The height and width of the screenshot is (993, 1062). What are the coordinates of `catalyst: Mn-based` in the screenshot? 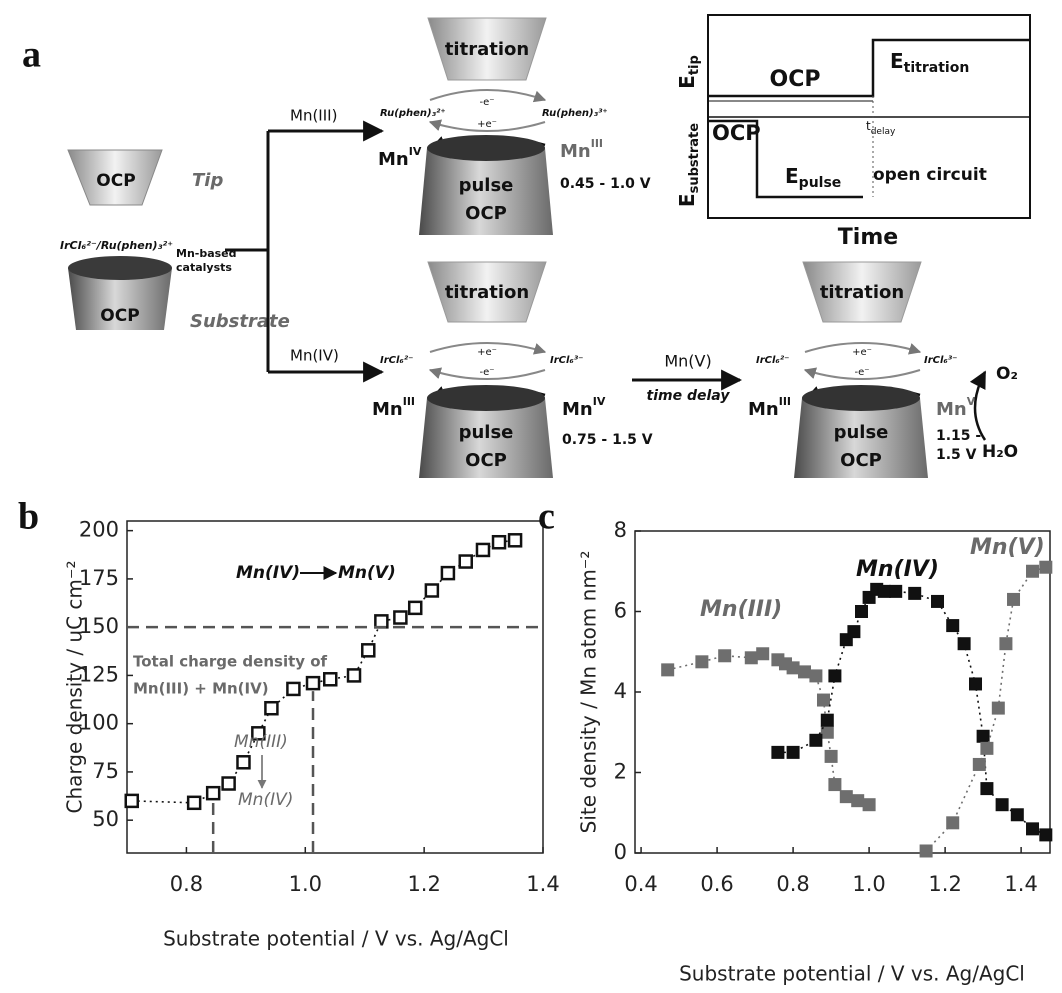 It's located at (206, 253).